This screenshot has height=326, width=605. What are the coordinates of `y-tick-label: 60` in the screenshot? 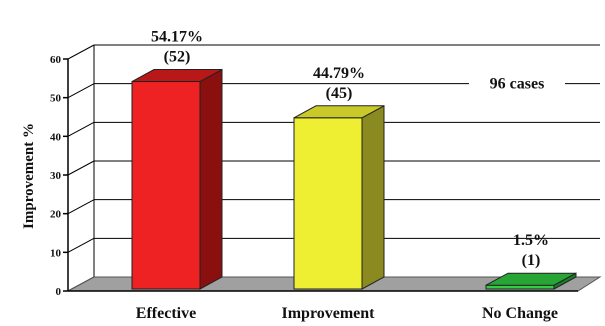 It's located at (56, 60).